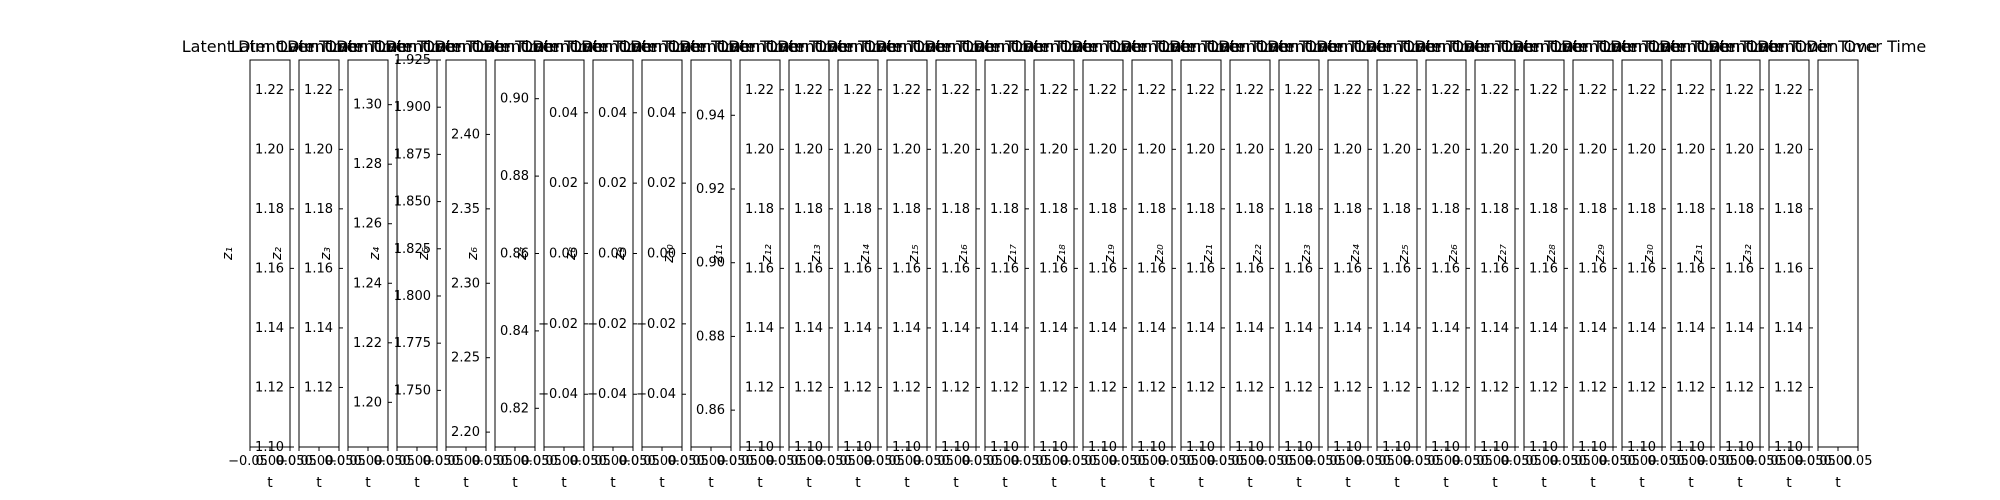  What do you see at coordinates (326, 254) in the screenshot?
I see `y-axis-label: z₃` at bounding box center [326, 254].